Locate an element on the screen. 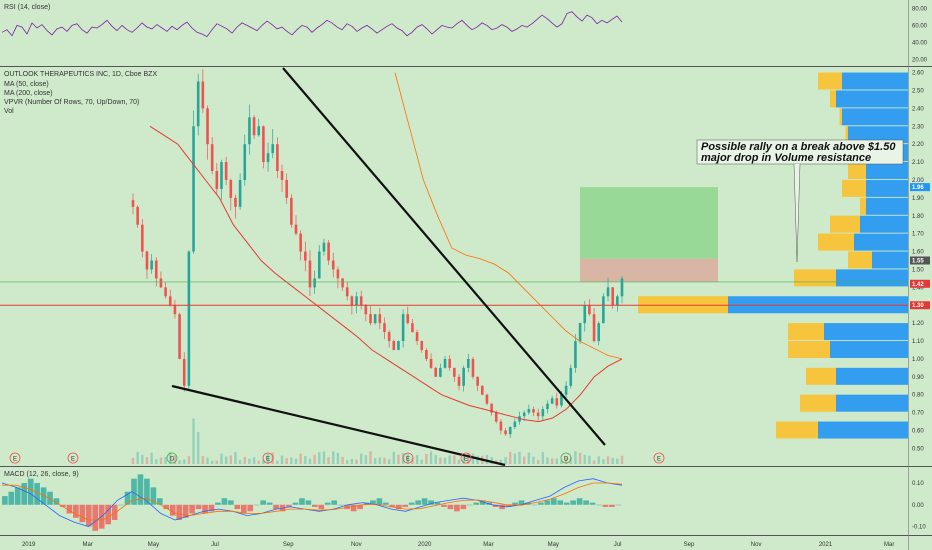 The height and width of the screenshot is (550, 932). price-tick-label: 2.40 is located at coordinates (918, 109).